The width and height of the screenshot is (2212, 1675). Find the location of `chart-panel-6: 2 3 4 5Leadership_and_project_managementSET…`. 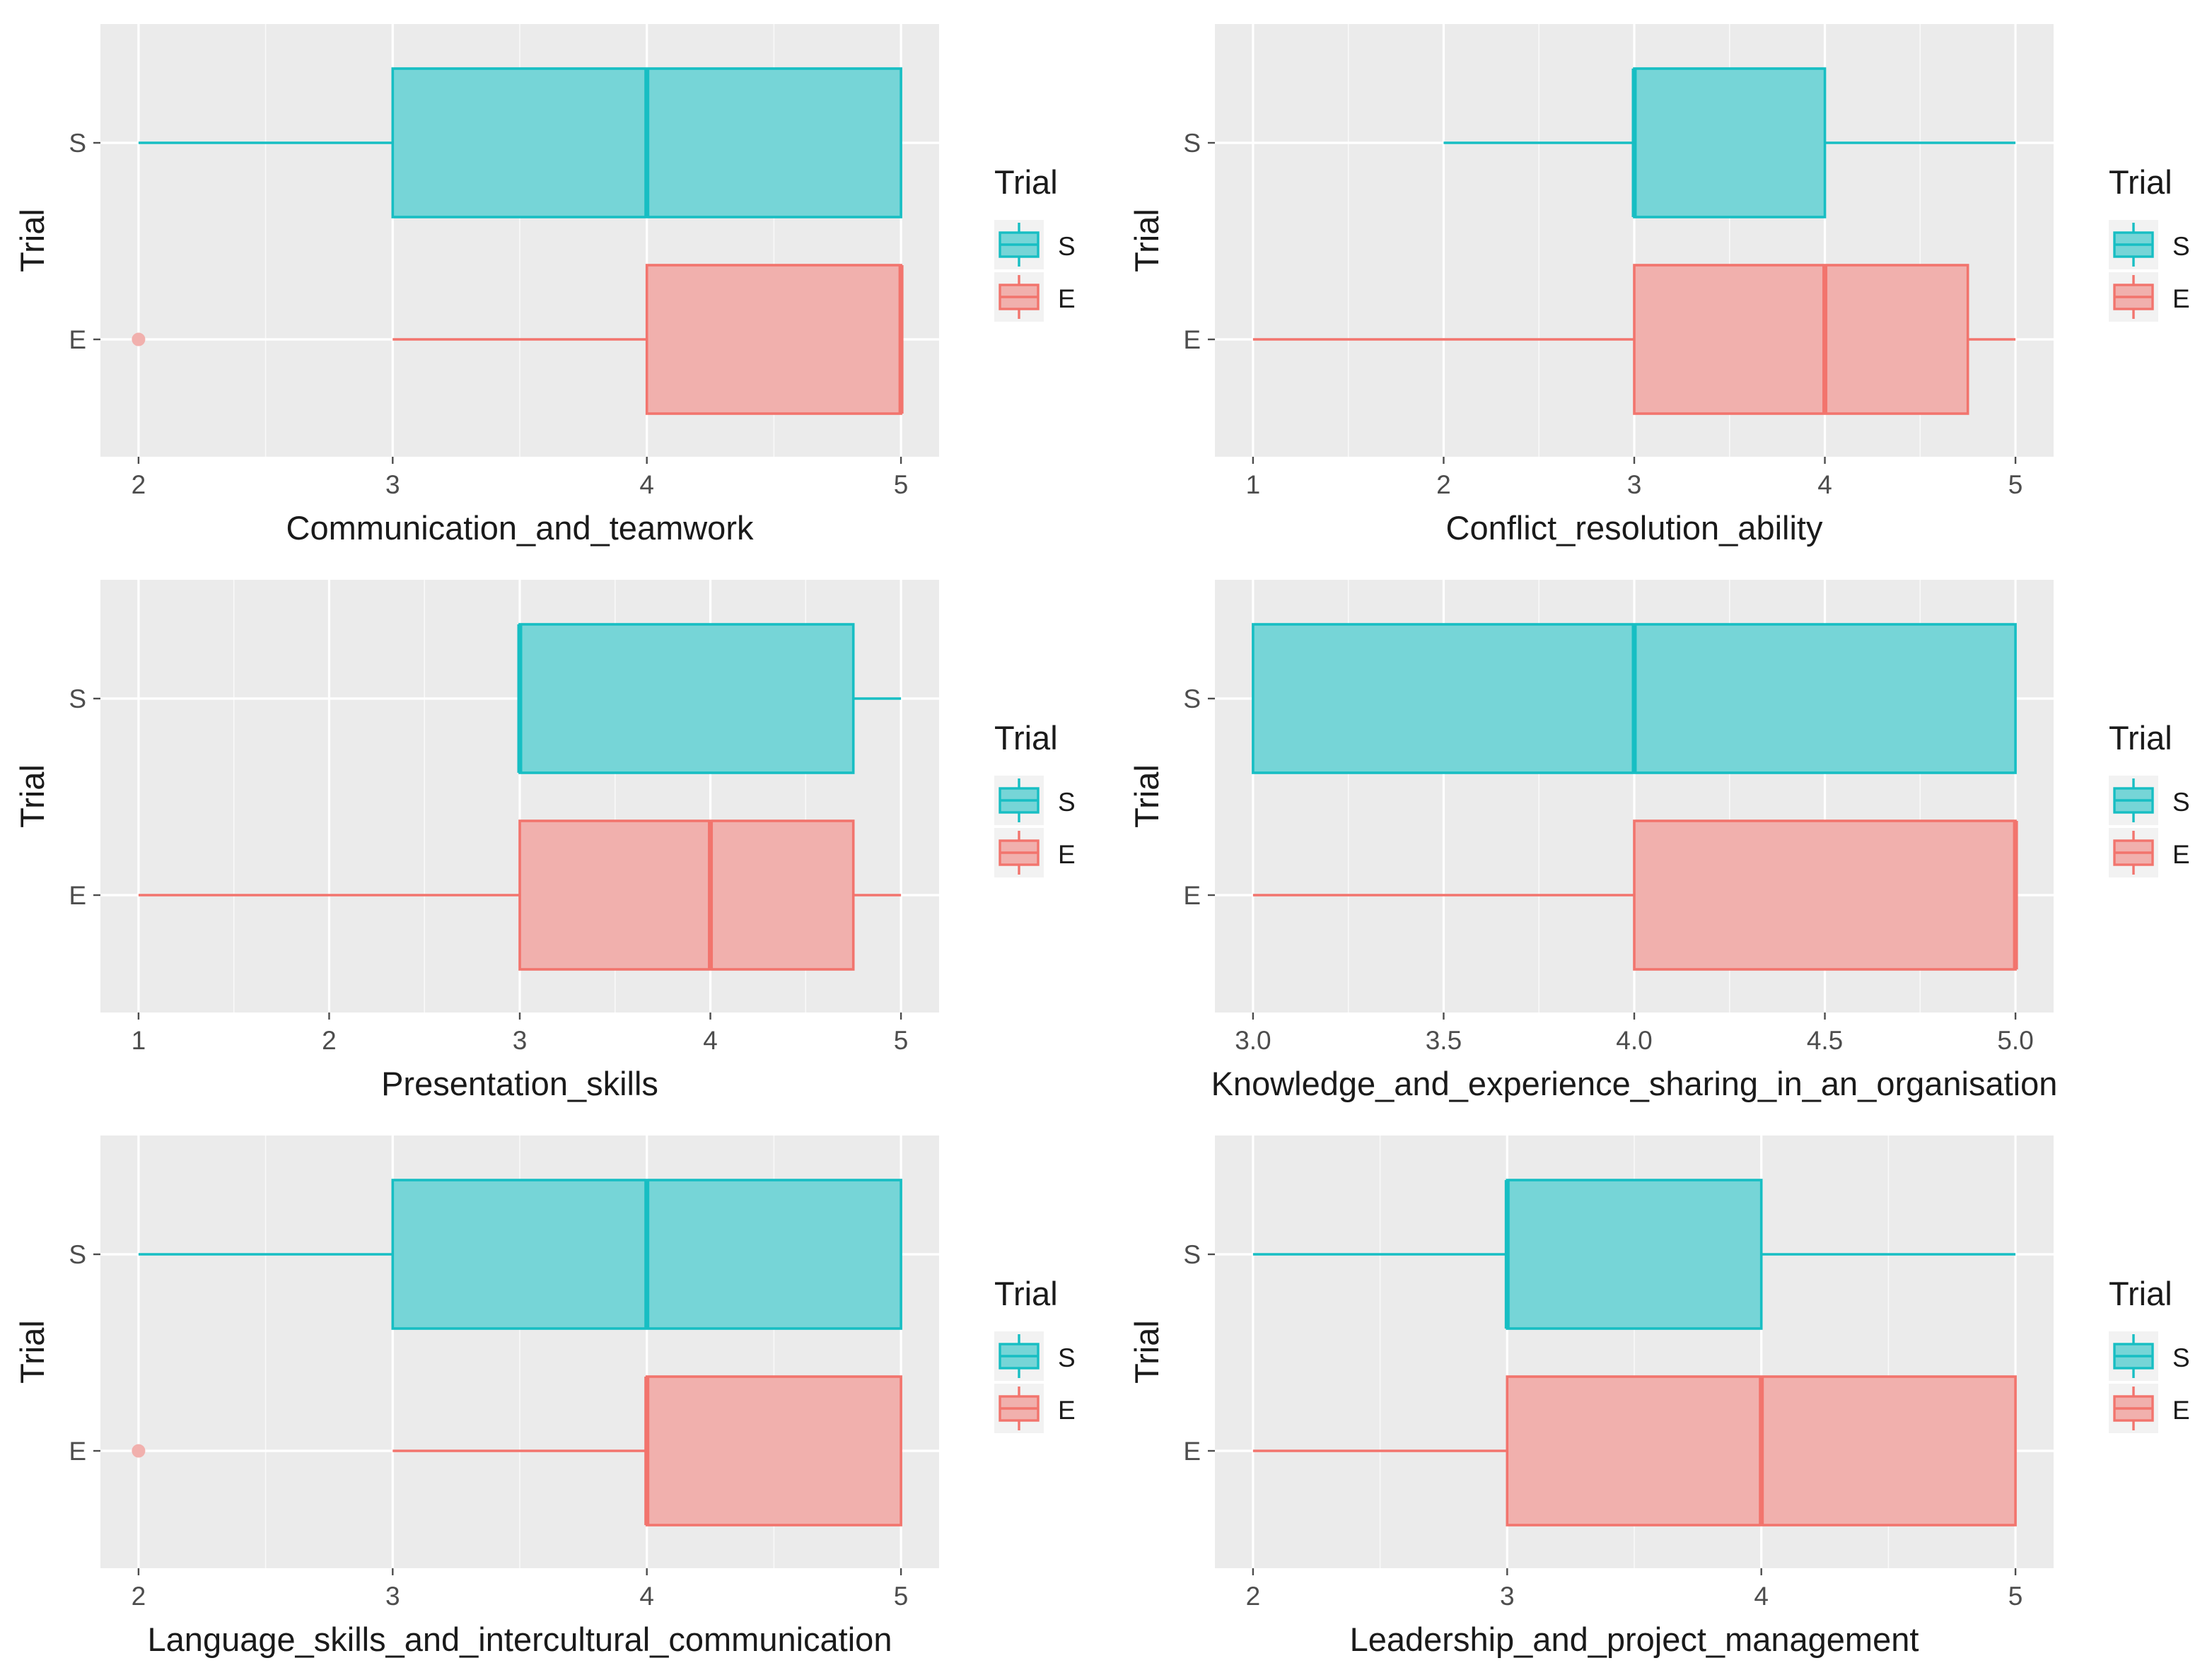

chart-panel-6: 2 3 4 5Leadership_and_project_managementSET… is located at coordinates (1659, 1397).